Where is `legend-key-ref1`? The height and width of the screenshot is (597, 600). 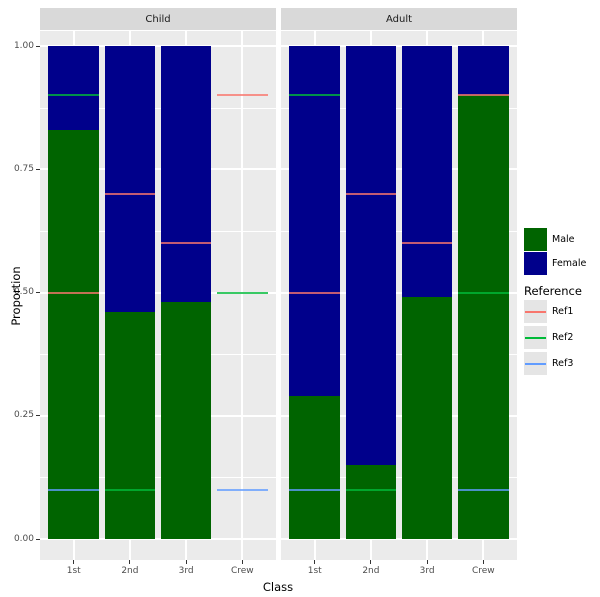
legend-key-ref1 is located at coordinates (535, 311).